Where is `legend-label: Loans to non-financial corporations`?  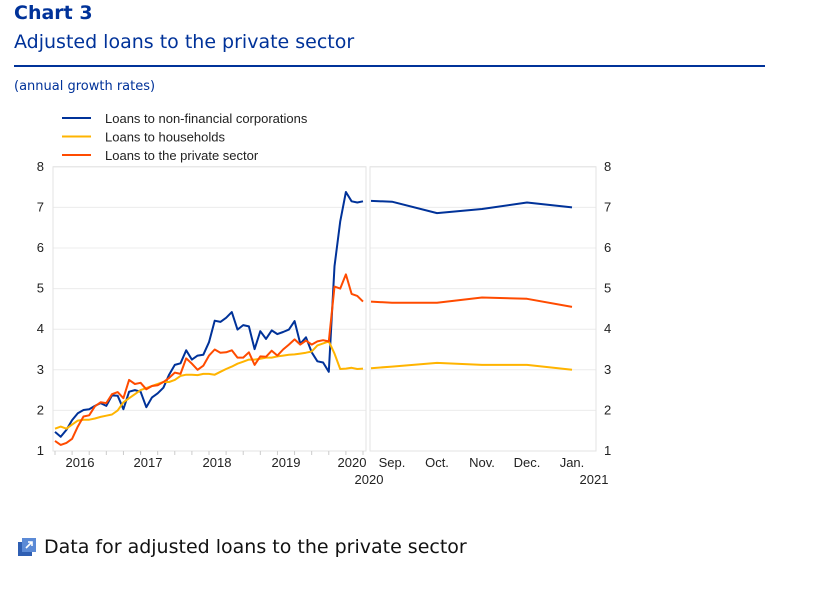
legend-label: Loans to non-financial corporations is located at coordinates (206, 118).